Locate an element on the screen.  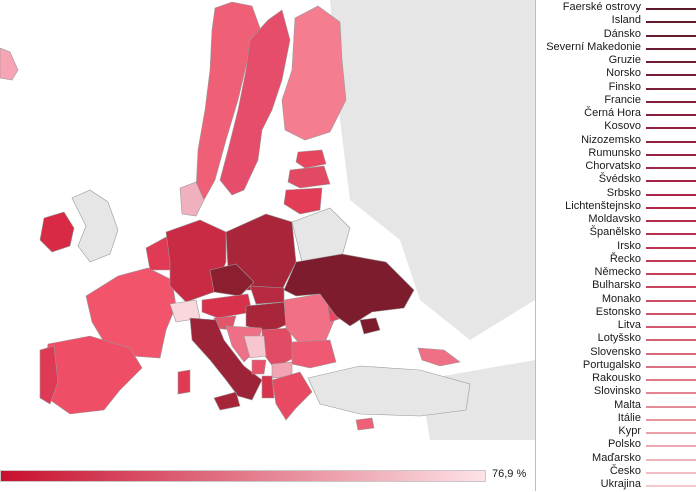
legend-item-label: Island is located at coordinates (626, 20).